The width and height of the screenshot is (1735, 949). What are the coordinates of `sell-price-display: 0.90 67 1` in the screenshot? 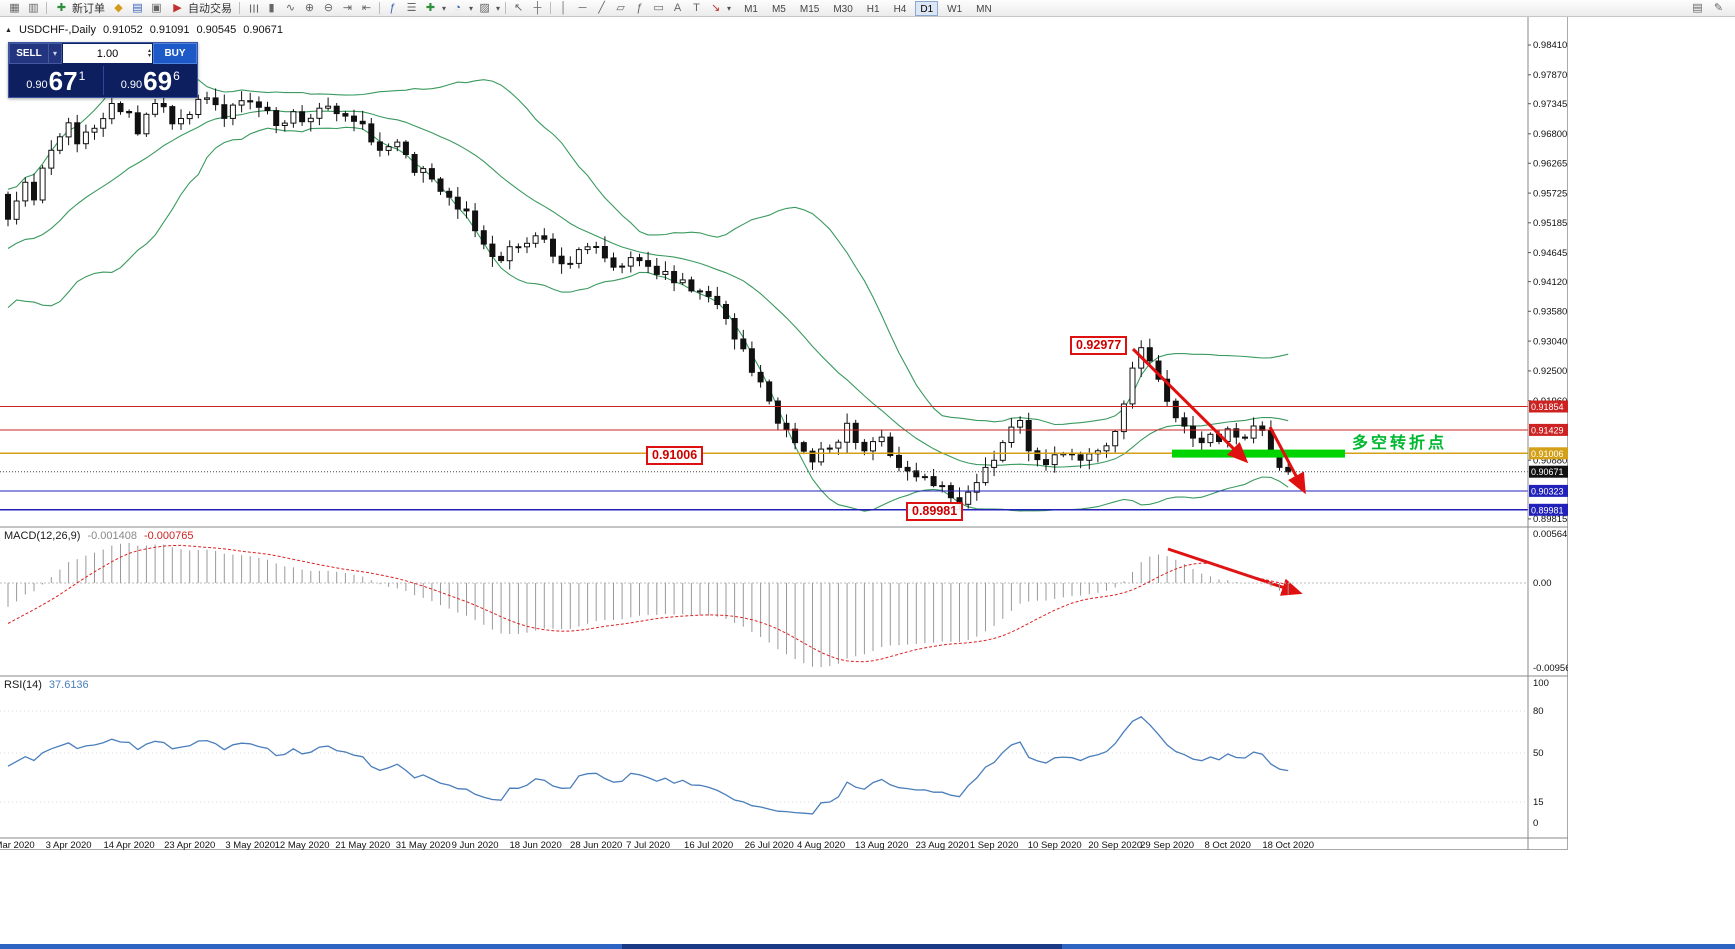 It's located at (56, 80).